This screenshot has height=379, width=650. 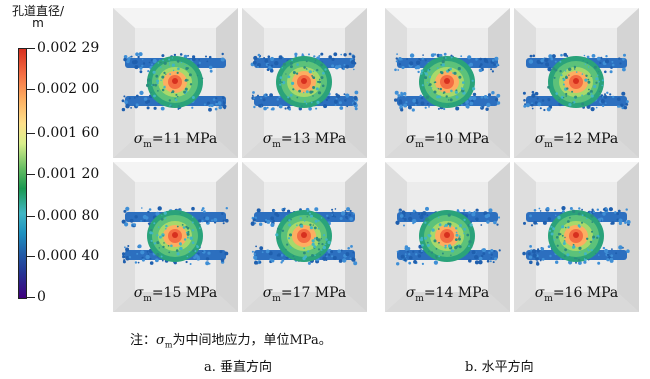 I want to click on legend-tick-label: 0.001 20, so click(x=68, y=174).